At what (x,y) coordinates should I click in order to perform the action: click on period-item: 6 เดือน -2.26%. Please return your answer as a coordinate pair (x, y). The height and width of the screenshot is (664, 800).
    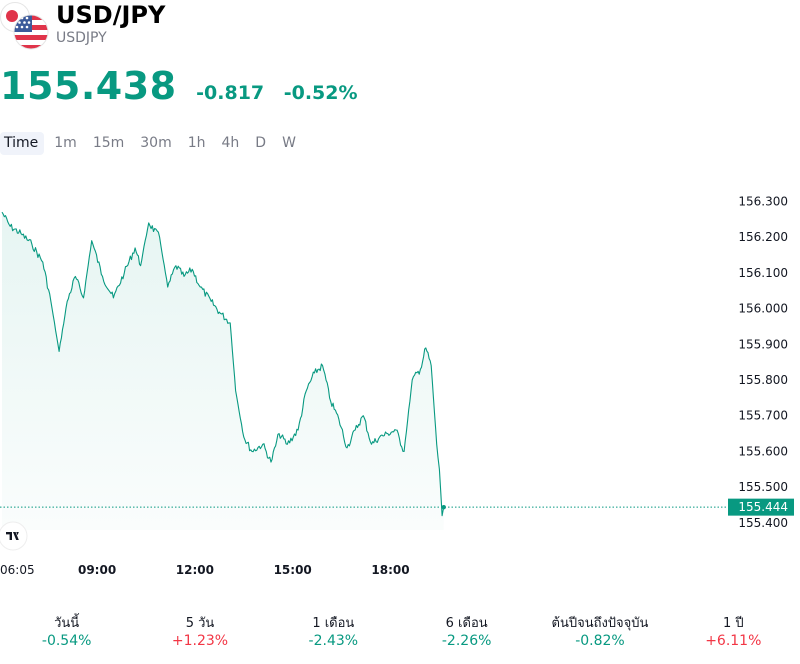
    Looking at the image, I should click on (466, 630).